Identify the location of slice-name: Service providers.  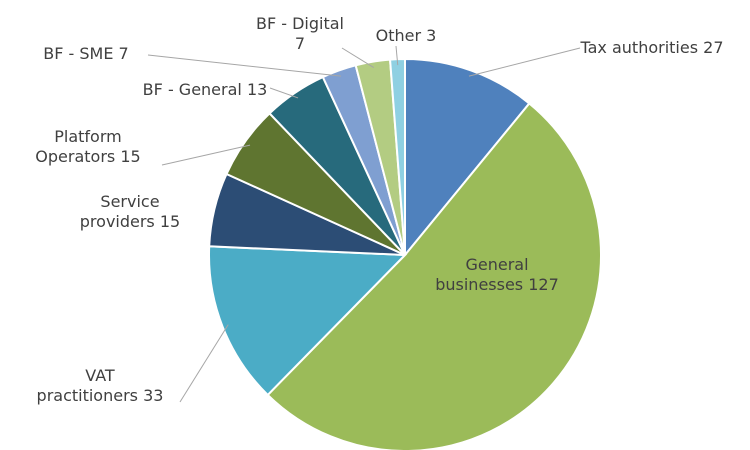
(119, 211).